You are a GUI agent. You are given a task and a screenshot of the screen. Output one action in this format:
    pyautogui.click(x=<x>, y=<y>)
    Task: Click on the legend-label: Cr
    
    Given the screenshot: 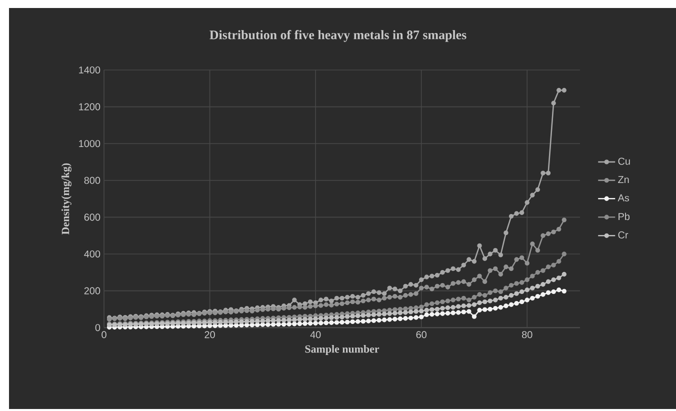 What is the action you would take?
    pyautogui.click(x=623, y=234)
    